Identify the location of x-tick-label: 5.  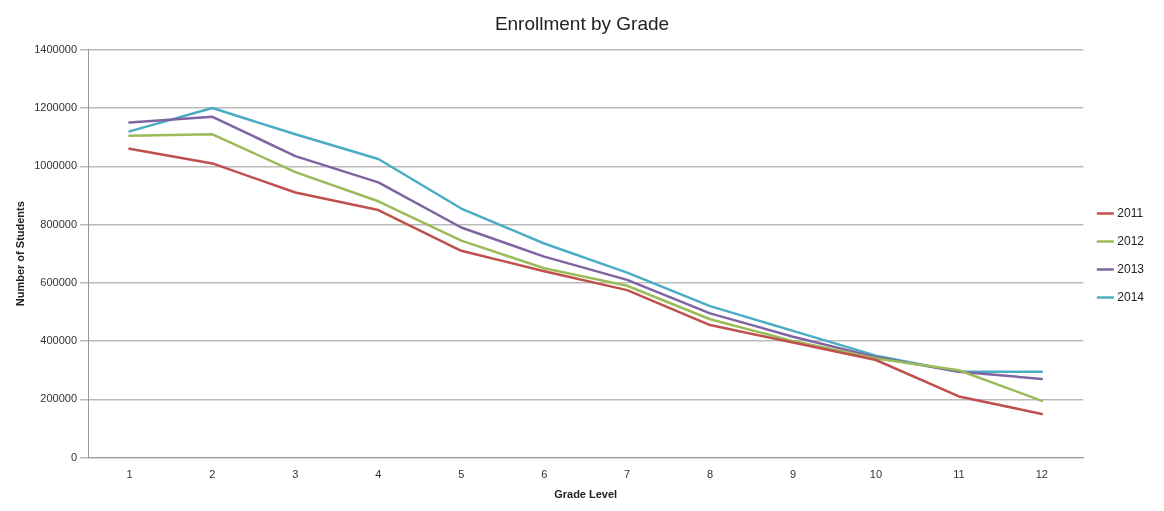
(461, 474).